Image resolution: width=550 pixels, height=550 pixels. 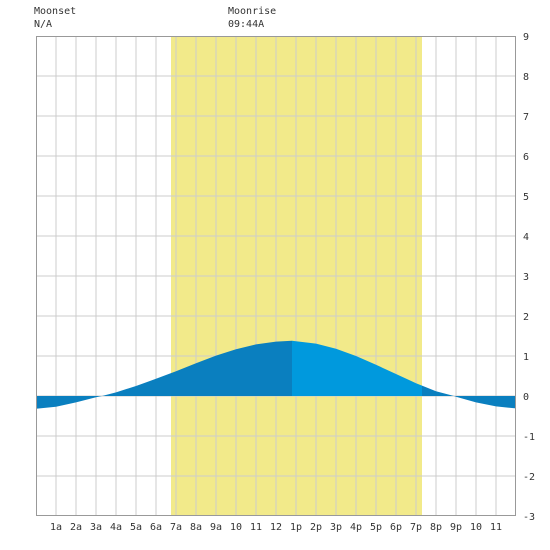 What do you see at coordinates (176, 527) in the screenshot?
I see `x-tick-label: 7a` at bounding box center [176, 527].